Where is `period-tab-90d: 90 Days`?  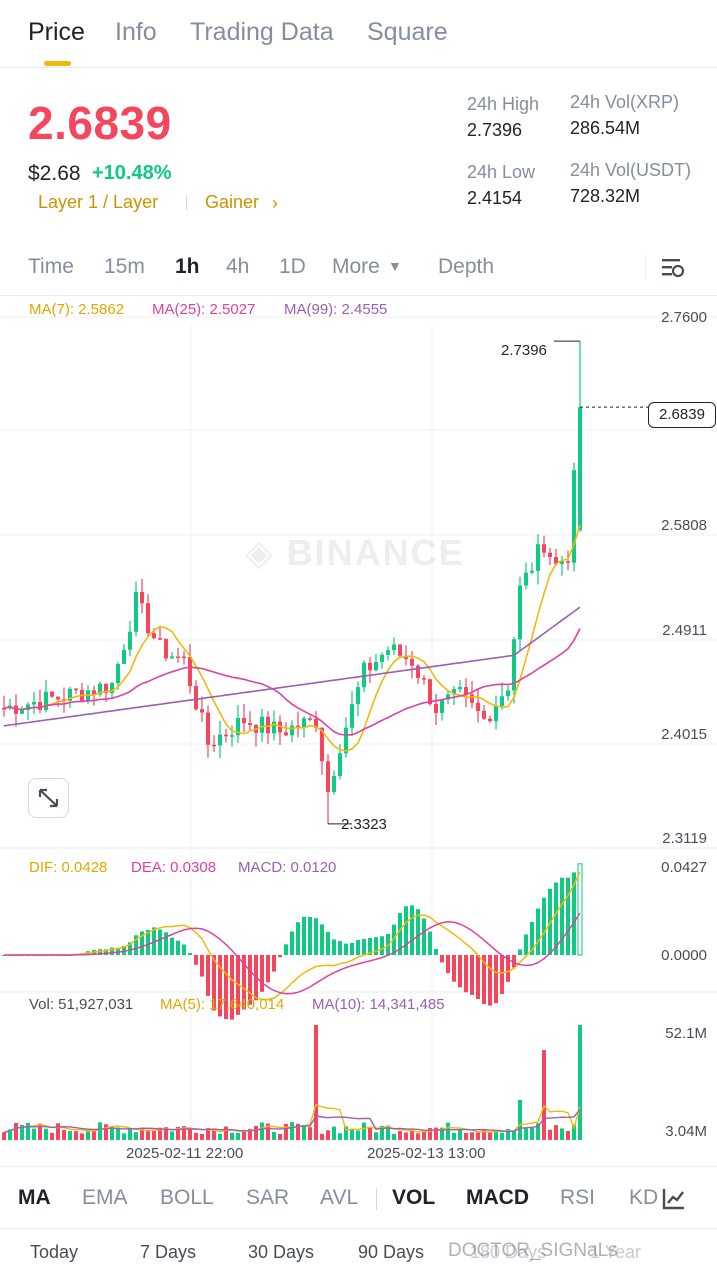 period-tab-90d: 90 Days is located at coordinates (391, 1252).